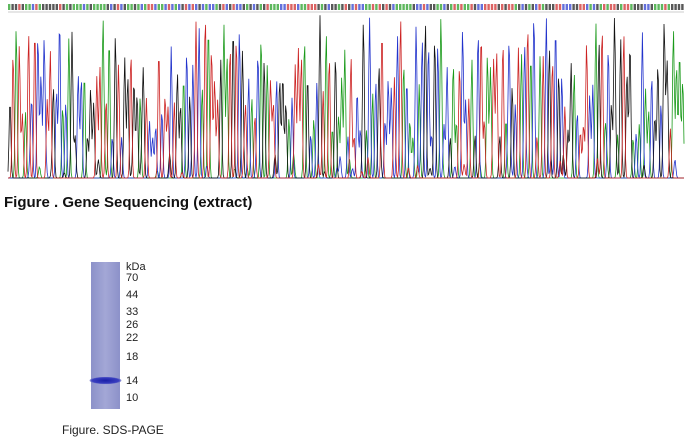 This screenshot has height=439, width=688. What do you see at coordinates (128, 202) in the screenshot?
I see `figure-caption: Figure . Gene Sequencing (extract)` at bounding box center [128, 202].